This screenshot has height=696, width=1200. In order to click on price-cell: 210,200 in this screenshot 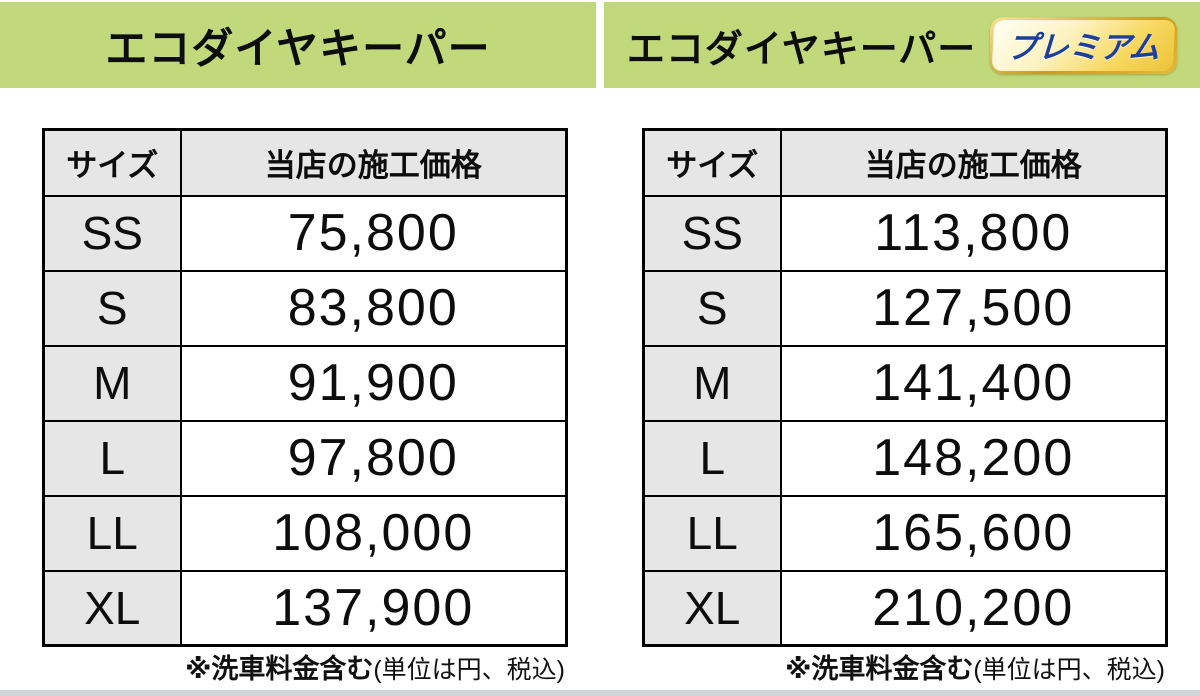, I will do `click(973, 608)`.